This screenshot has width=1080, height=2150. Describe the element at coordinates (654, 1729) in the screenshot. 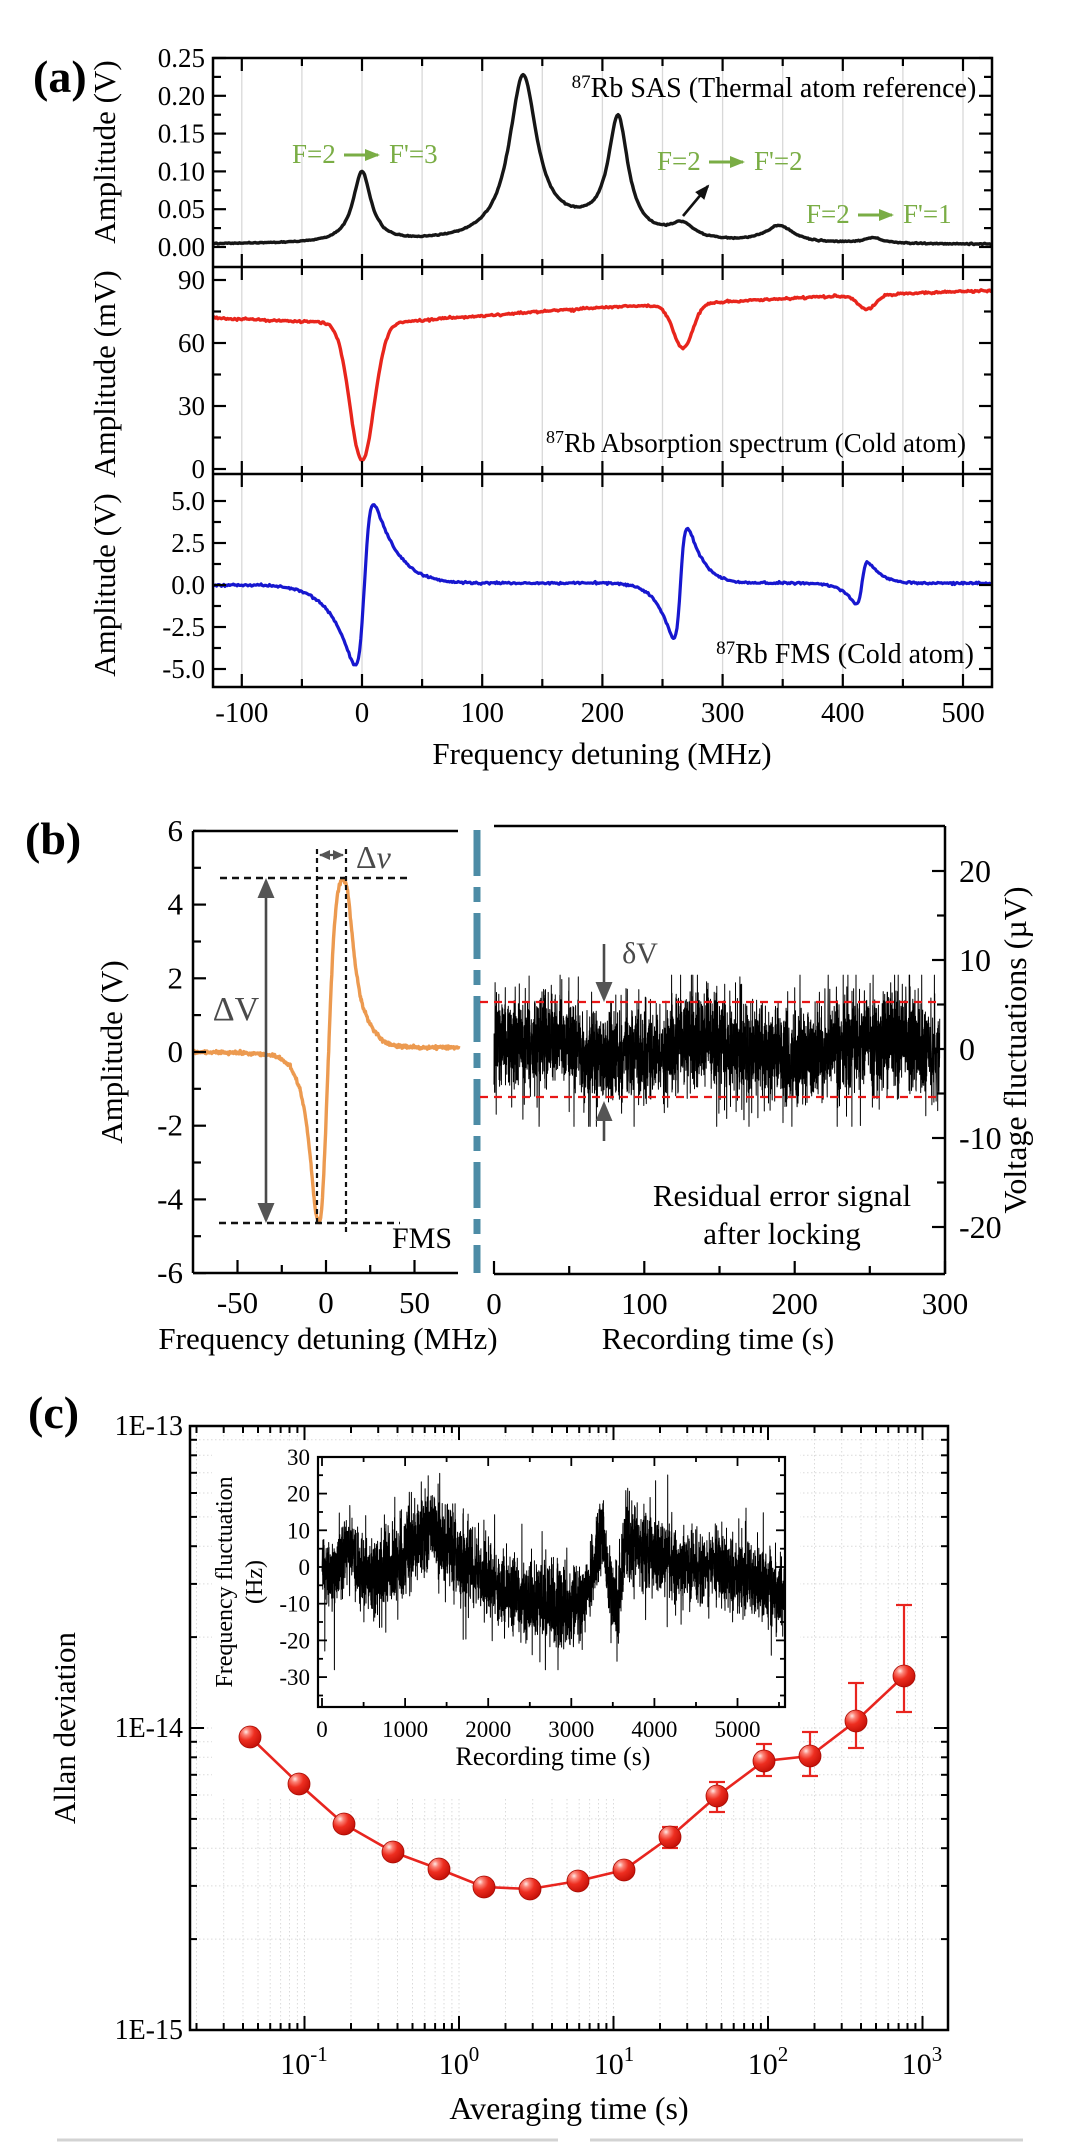

I see `svg-text: 4000` at that location.